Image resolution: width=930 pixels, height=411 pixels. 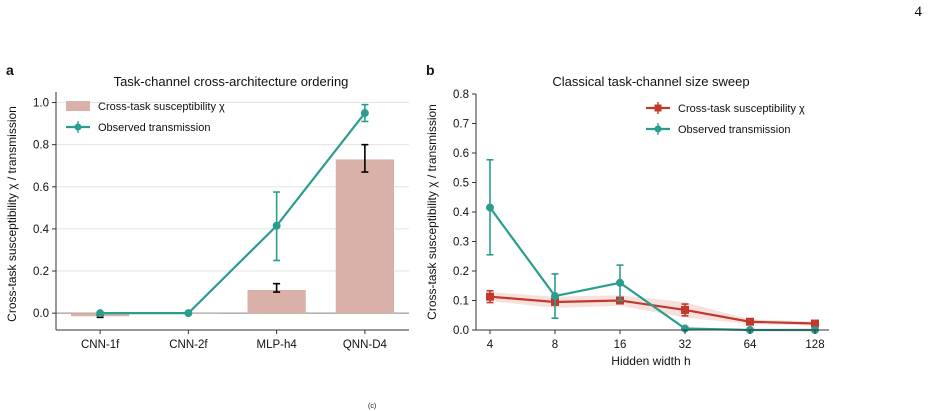 What do you see at coordinates (461, 184) in the screenshot?
I see `tick-label-y: 0.5` at bounding box center [461, 184].